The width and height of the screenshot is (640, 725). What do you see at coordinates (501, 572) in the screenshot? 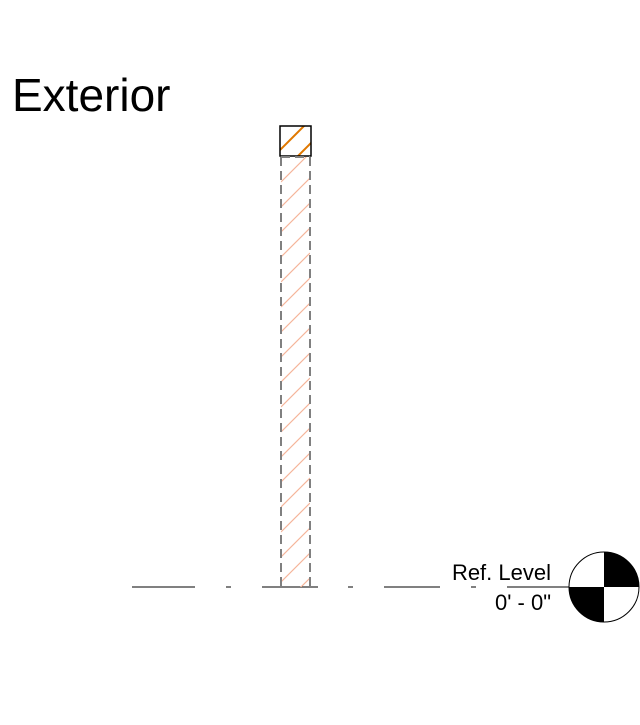
I see `level-name-label: Ref. Level` at bounding box center [501, 572].